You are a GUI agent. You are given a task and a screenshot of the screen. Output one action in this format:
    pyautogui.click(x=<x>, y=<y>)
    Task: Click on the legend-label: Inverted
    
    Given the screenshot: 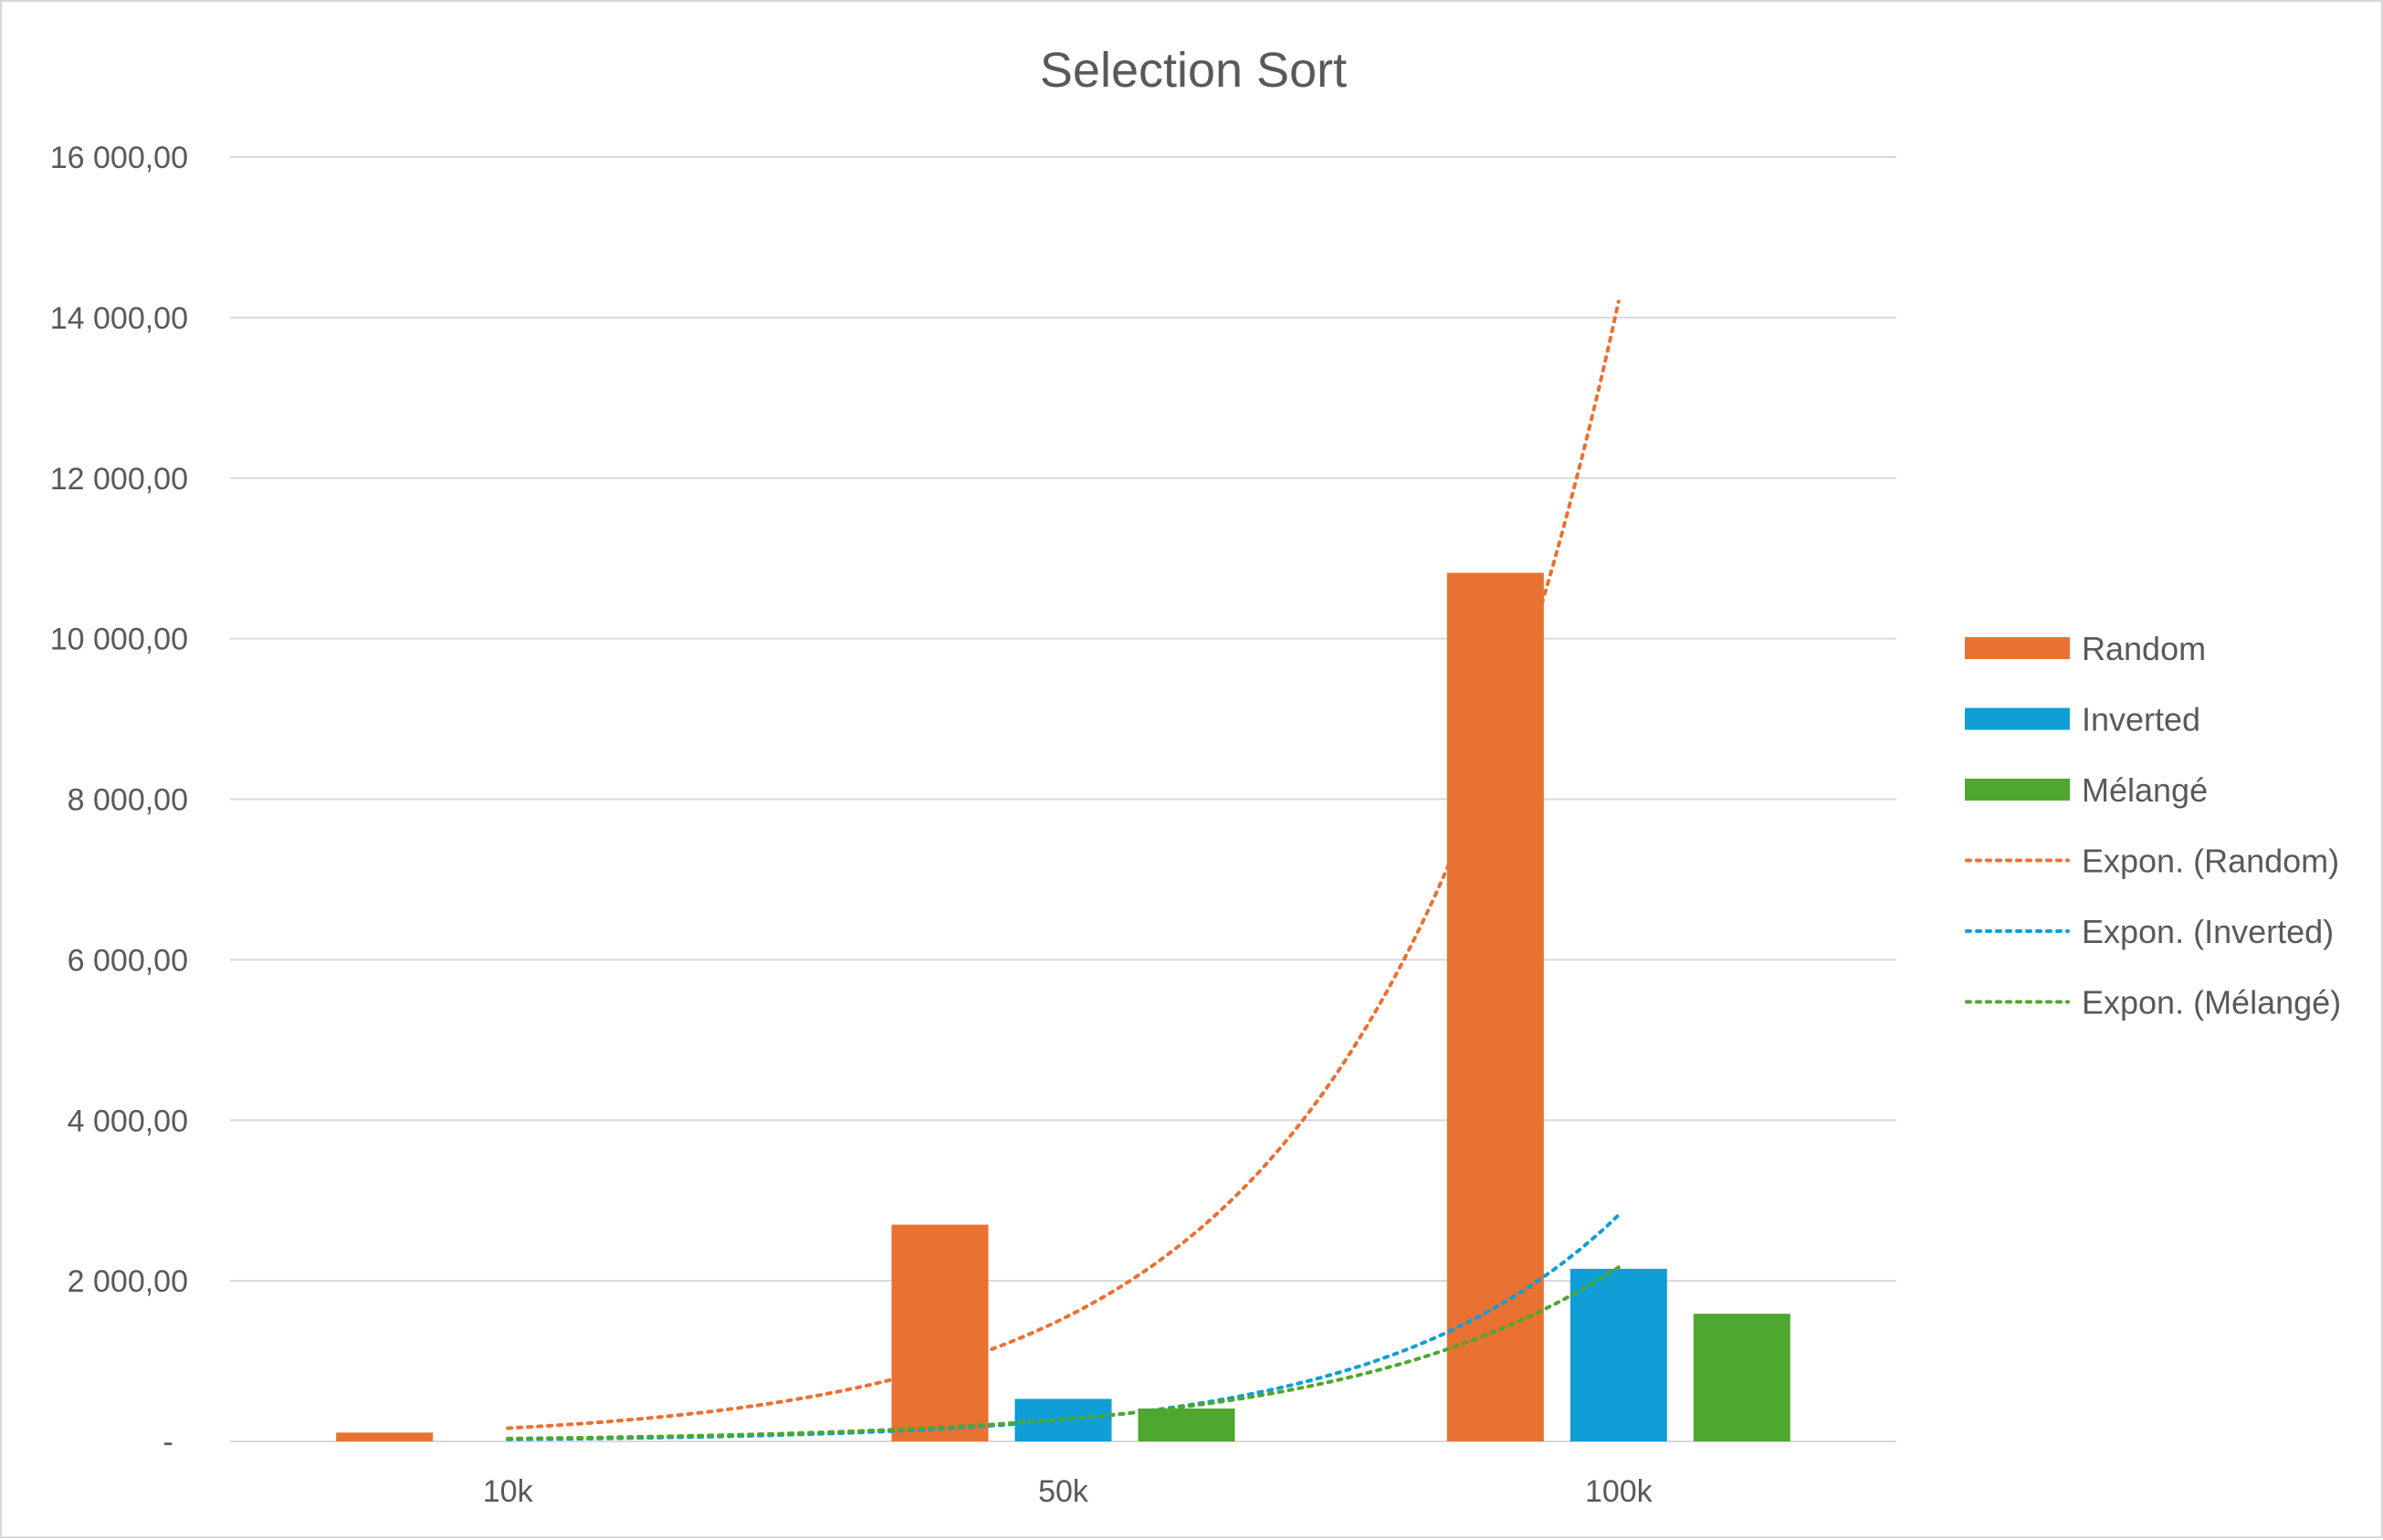 What is the action you would take?
    pyautogui.click(x=2141, y=720)
    